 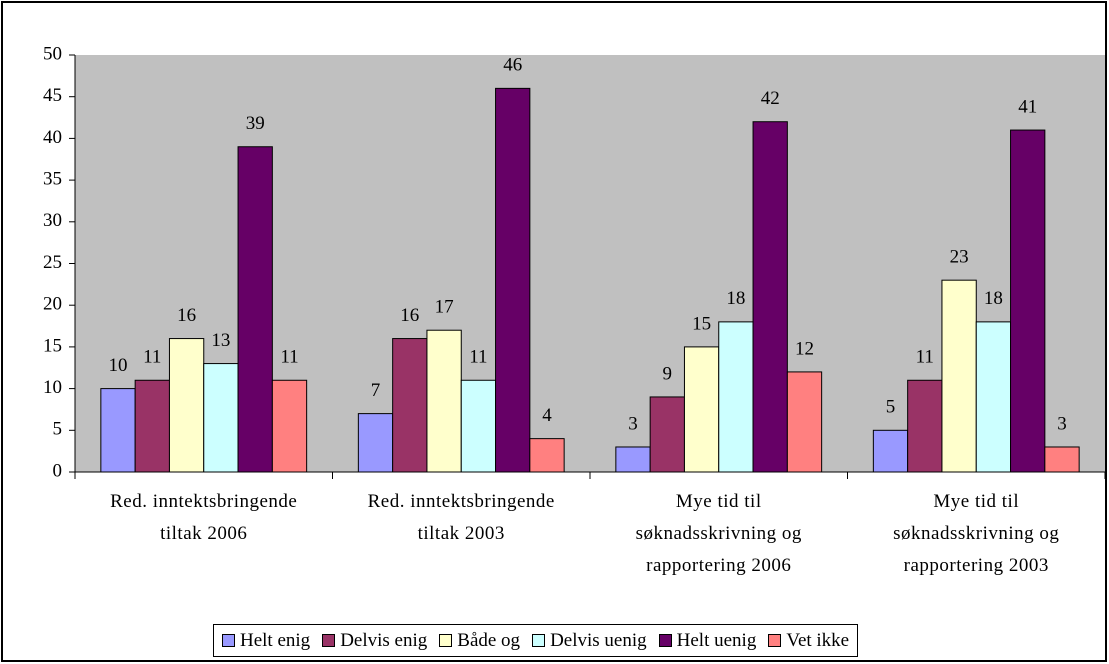 What do you see at coordinates (818, 640) in the screenshot?
I see `legend-label: Vet ikke` at bounding box center [818, 640].